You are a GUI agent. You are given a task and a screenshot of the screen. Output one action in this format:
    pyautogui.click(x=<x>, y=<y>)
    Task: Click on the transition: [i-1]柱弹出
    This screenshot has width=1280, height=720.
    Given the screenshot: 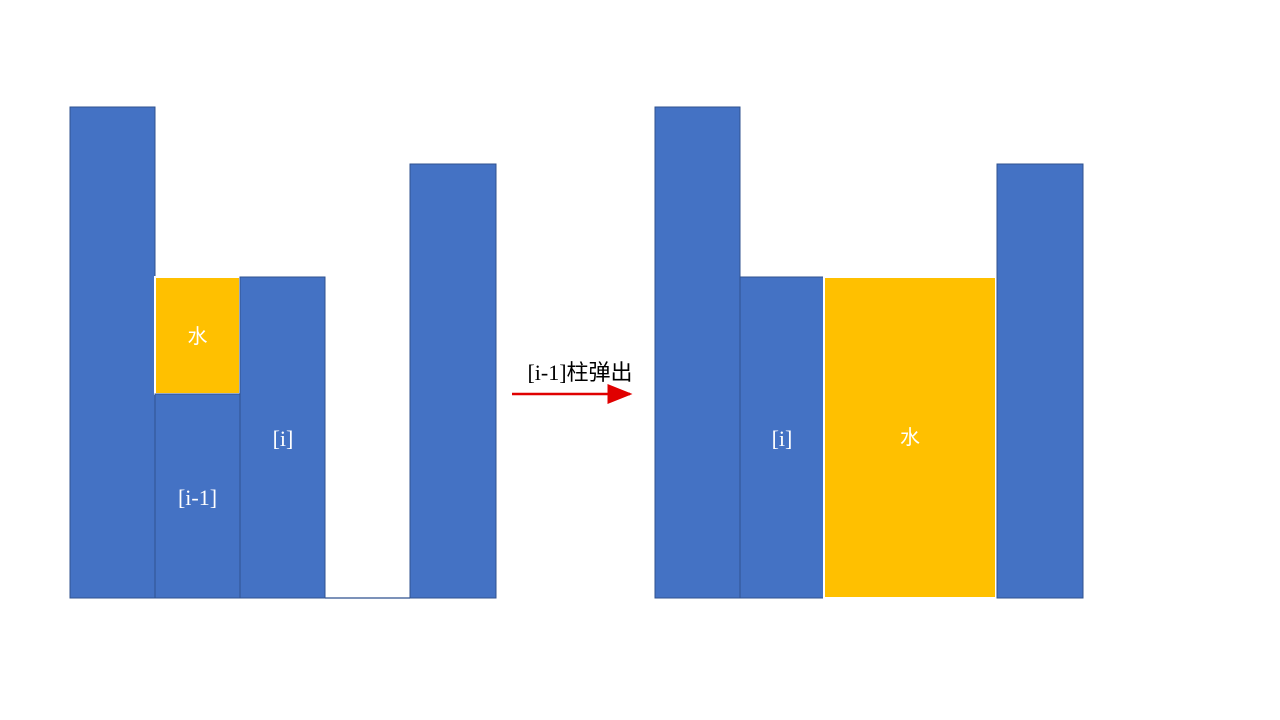 What is the action you would take?
    pyautogui.click(x=572, y=382)
    